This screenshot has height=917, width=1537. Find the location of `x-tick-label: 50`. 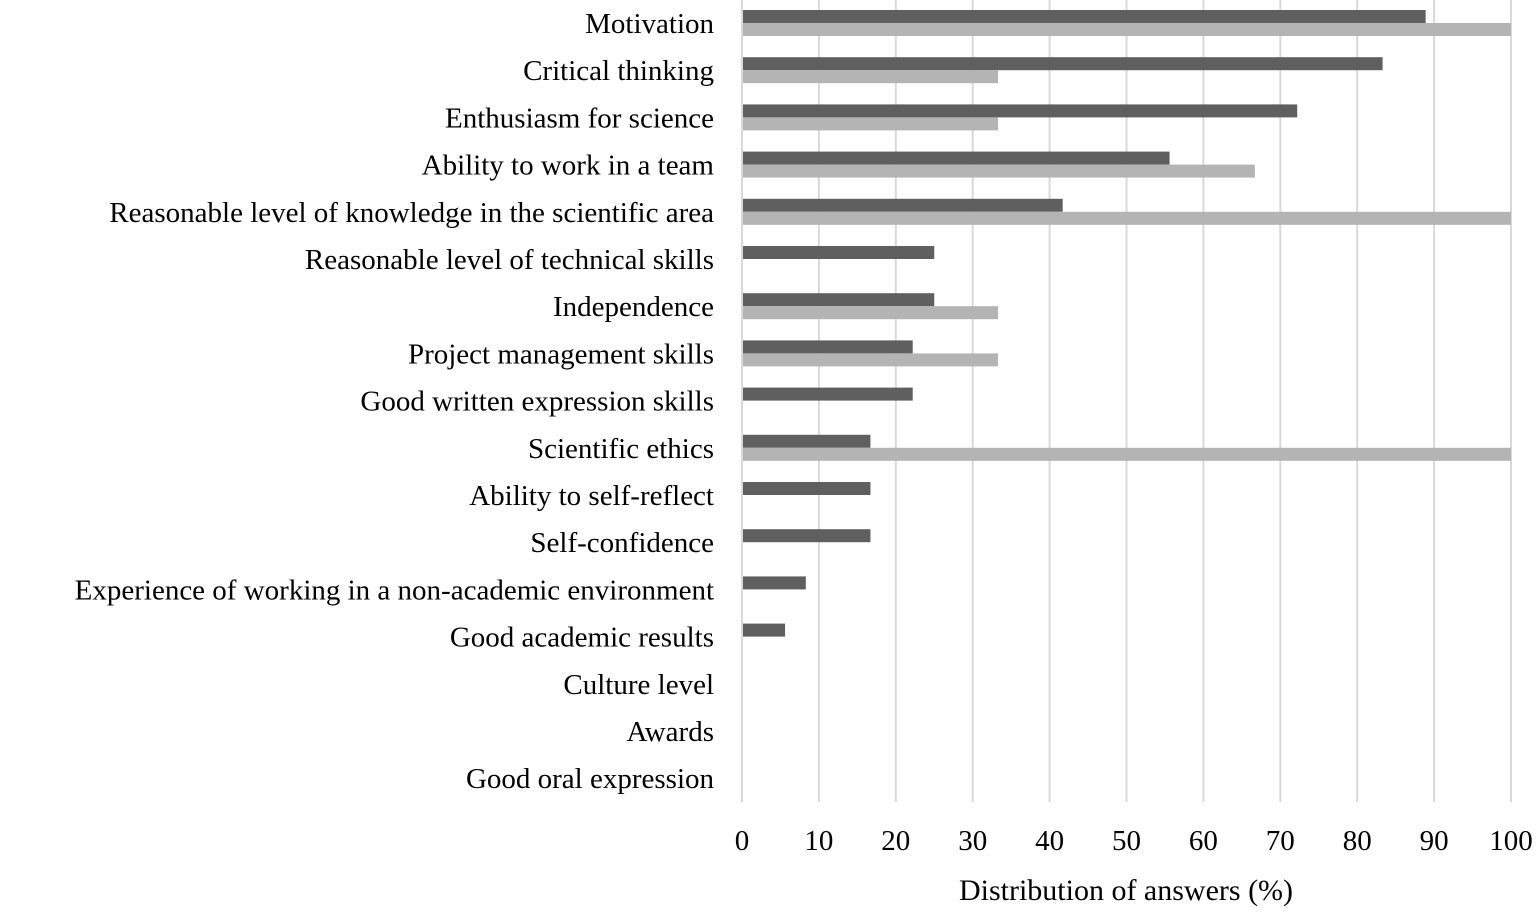

x-tick-label: 50 is located at coordinates (1126, 841).